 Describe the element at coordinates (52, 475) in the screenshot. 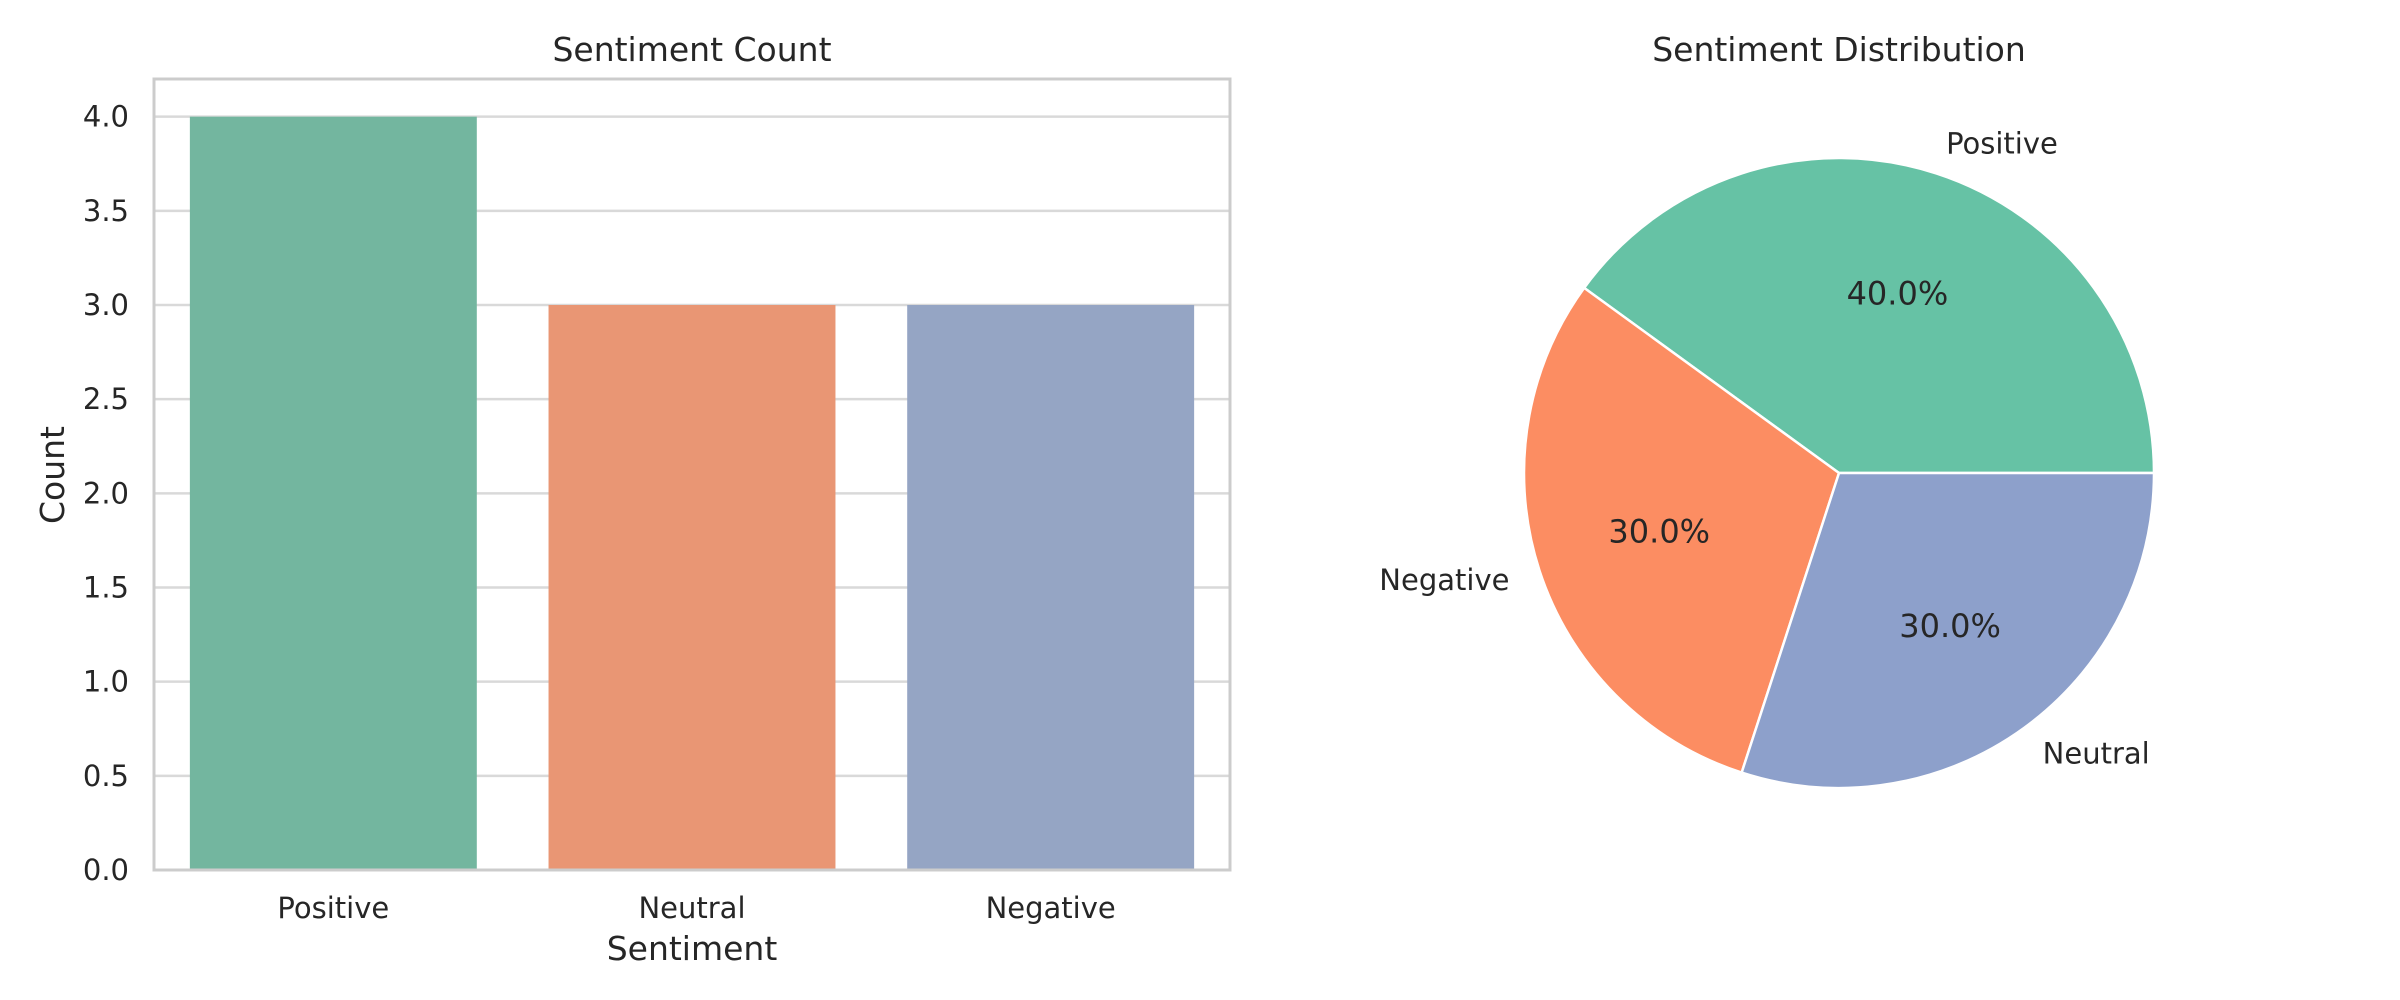

I see `bar-y-axis-label: Count` at that location.